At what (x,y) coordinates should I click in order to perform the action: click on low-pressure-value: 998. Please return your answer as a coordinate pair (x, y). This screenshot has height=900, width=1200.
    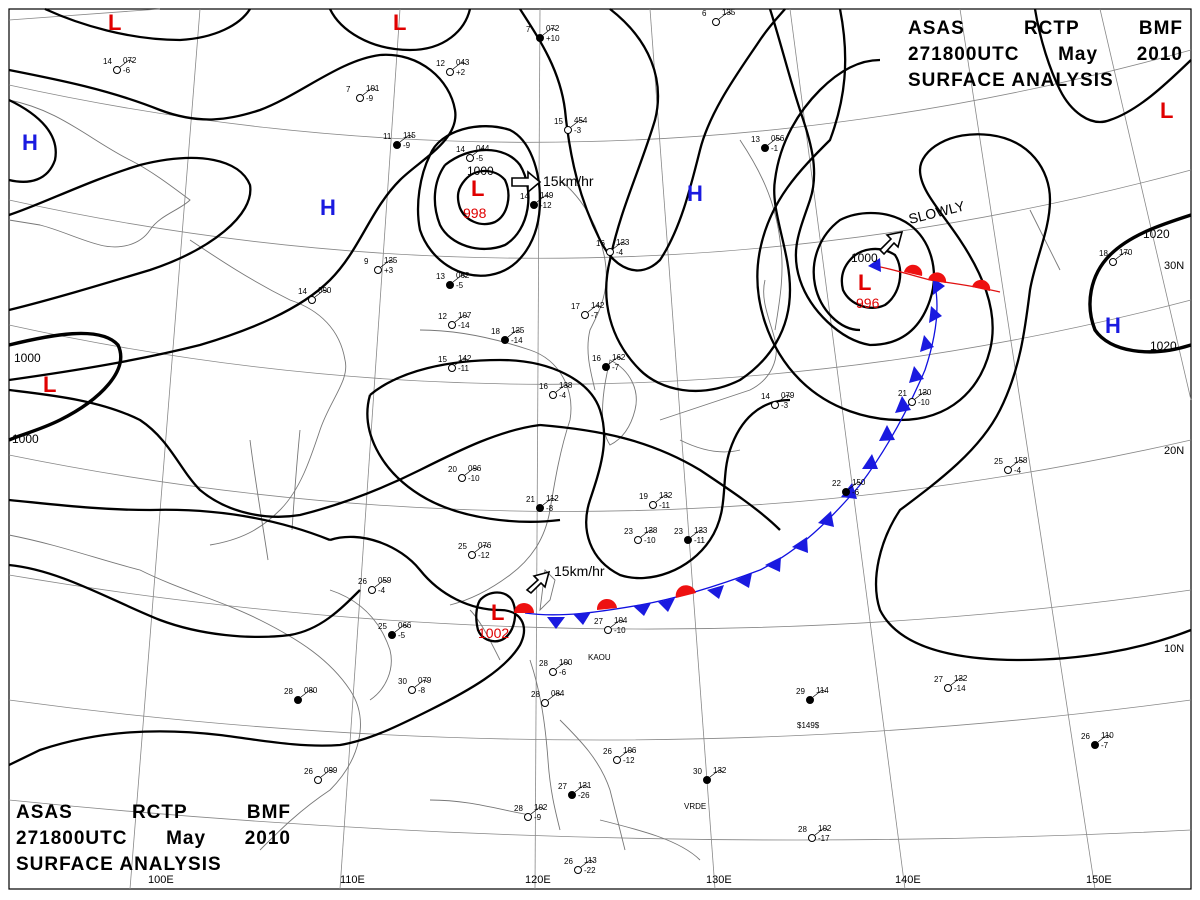
    Looking at the image, I should click on (475, 213).